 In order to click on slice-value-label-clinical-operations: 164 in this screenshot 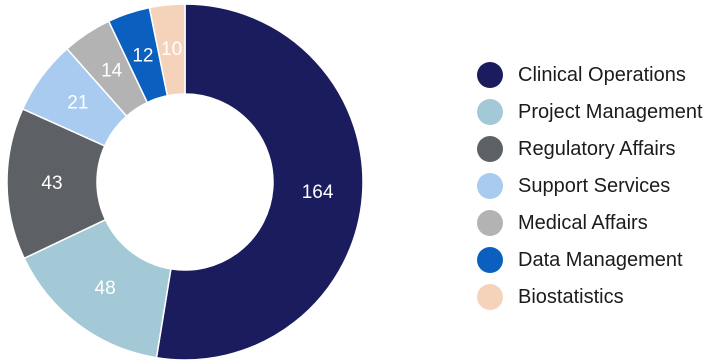, I will do `click(318, 192)`.